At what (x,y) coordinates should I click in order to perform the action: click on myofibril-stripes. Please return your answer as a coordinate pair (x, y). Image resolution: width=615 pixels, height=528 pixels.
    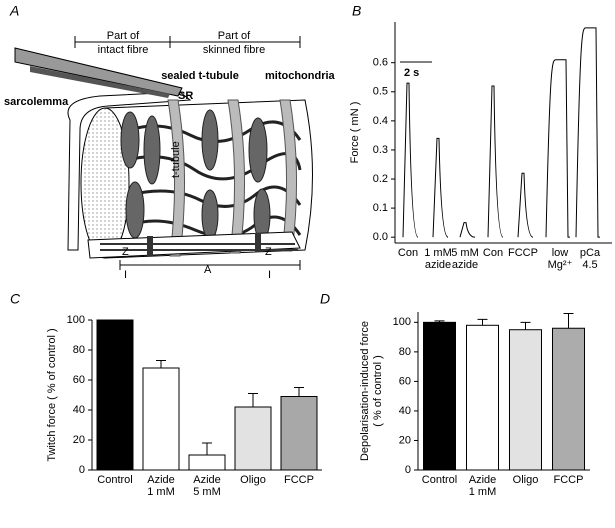
    Looking at the image, I should click on (199, 244).